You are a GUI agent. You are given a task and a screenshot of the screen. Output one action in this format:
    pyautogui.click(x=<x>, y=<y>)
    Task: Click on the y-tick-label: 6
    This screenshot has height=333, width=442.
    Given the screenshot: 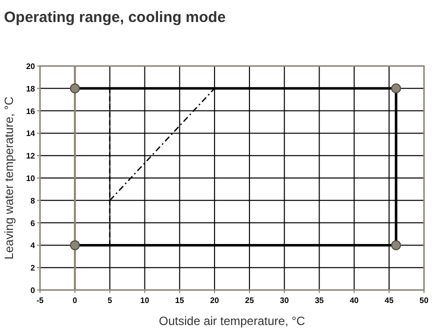 What is the action you would take?
    pyautogui.click(x=33, y=223)
    